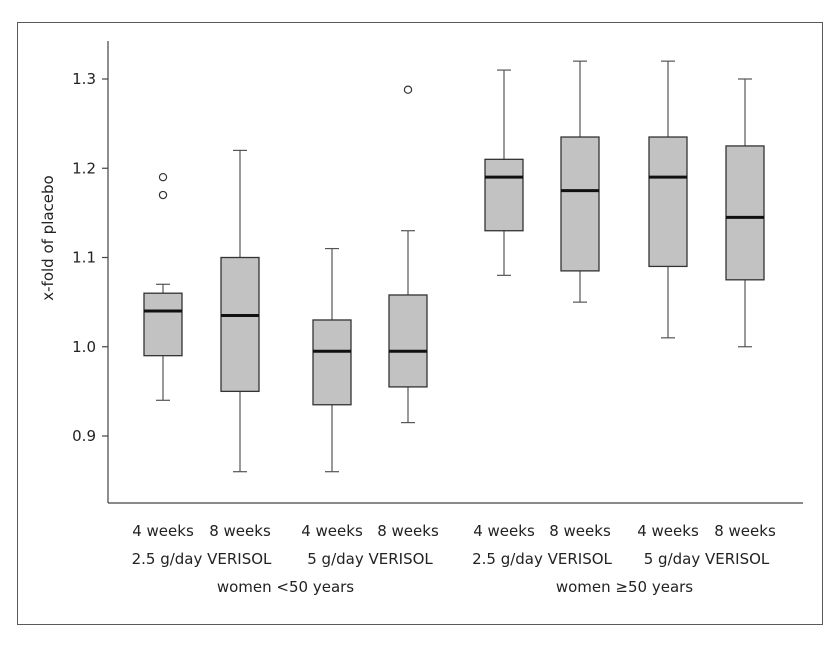  Describe the element at coordinates (84, 436) in the screenshot. I see `y-tick-label: 0.9` at that location.